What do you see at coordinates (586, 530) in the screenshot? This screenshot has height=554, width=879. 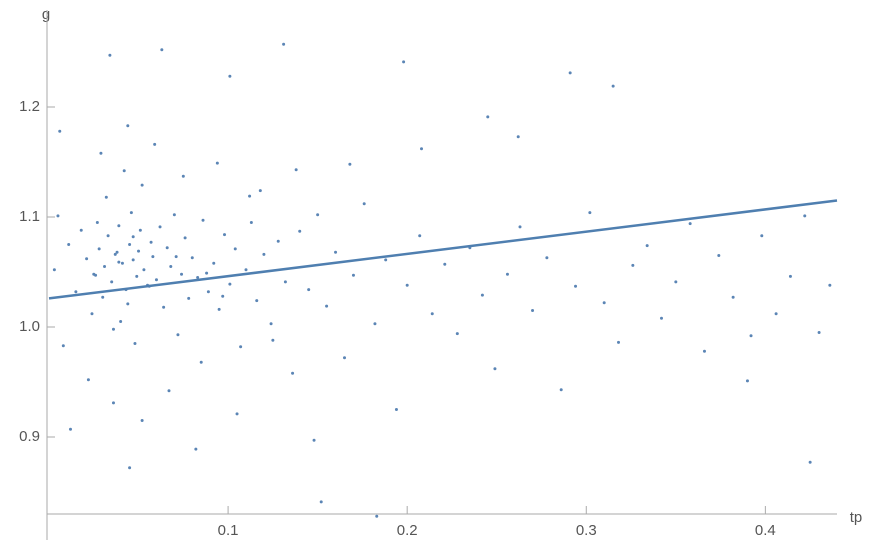 I see `x-tick-label: 0.3` at bounding box center [586, 530].